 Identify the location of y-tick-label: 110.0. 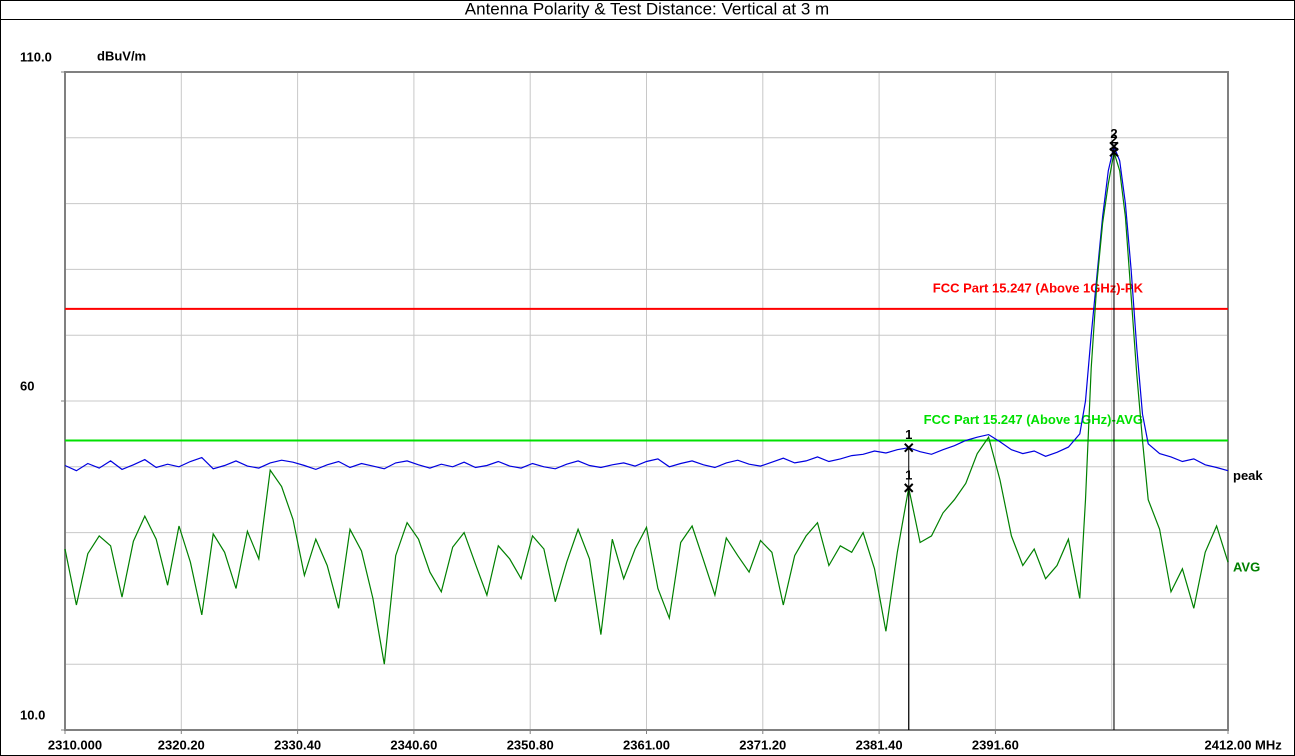
(36, 56).